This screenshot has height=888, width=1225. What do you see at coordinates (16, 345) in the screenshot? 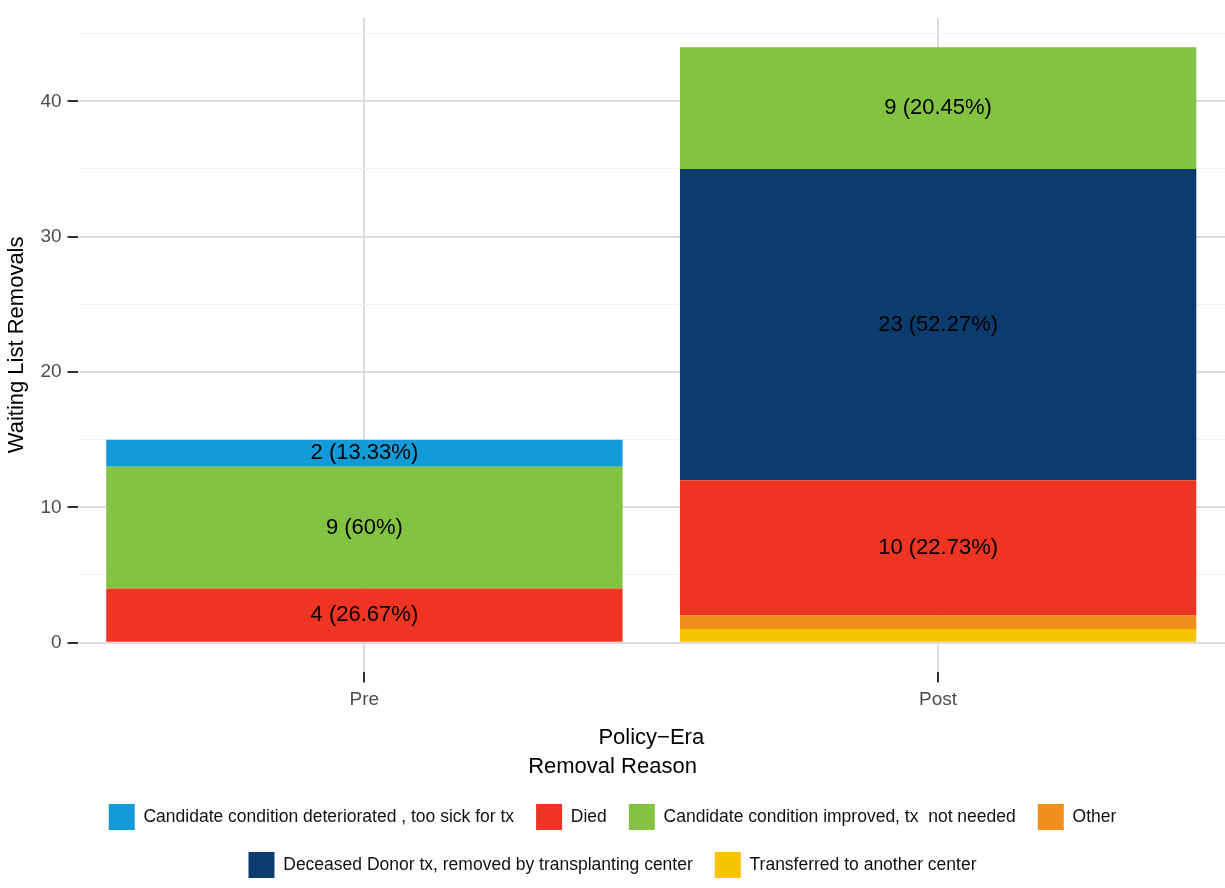
I see `y-axis-title: Waiting List Removals` at bounding box center [16, 345].